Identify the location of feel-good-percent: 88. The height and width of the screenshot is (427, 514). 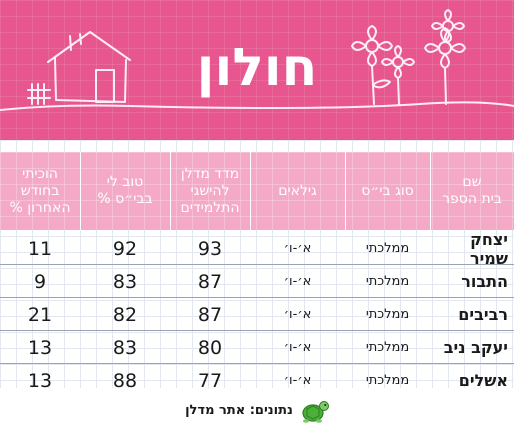
(125, 380).